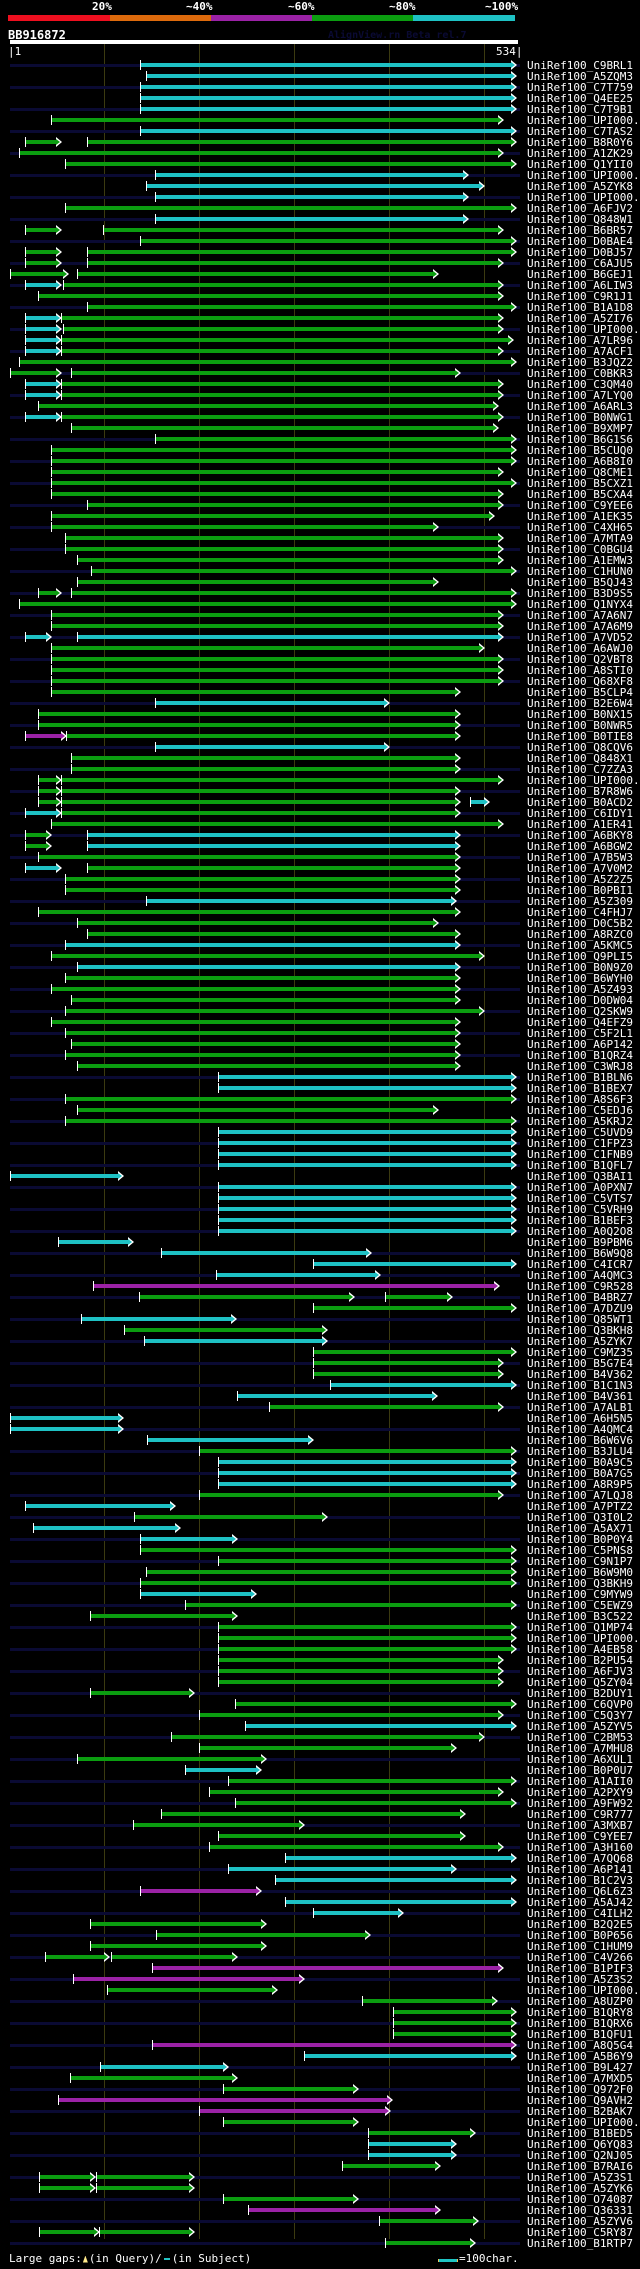 Image resolution: width=640 pixels, height=2269 pixels. I want to click on hit-label: UniRef100_A3MXB7, so click(580, 1825).